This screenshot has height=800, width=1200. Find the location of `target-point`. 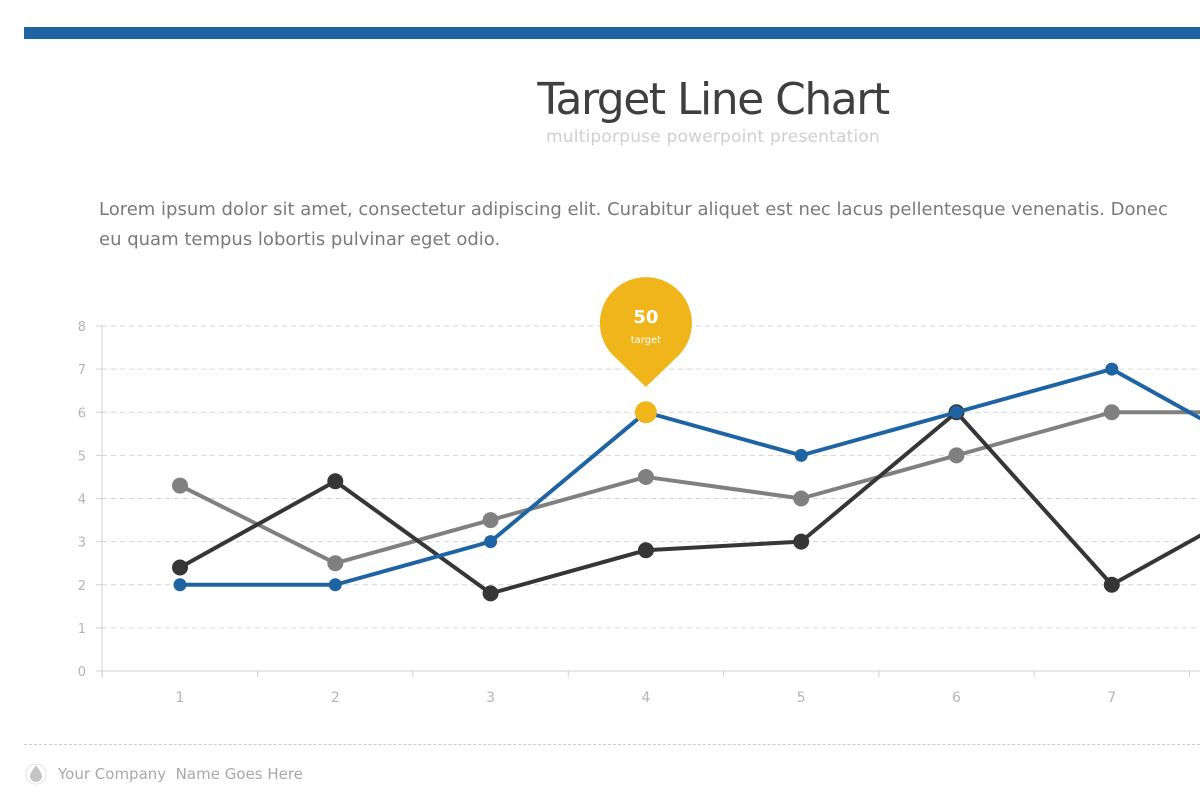

target-point is located at coordinates (645, 412).